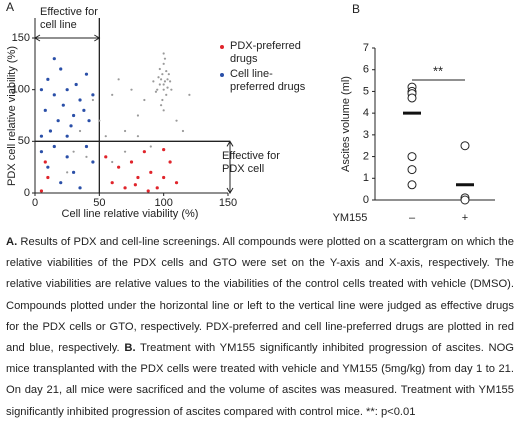 This screenshot has width=520, height=448. I want to click on y-tick-label: 2, so click(366, 156).